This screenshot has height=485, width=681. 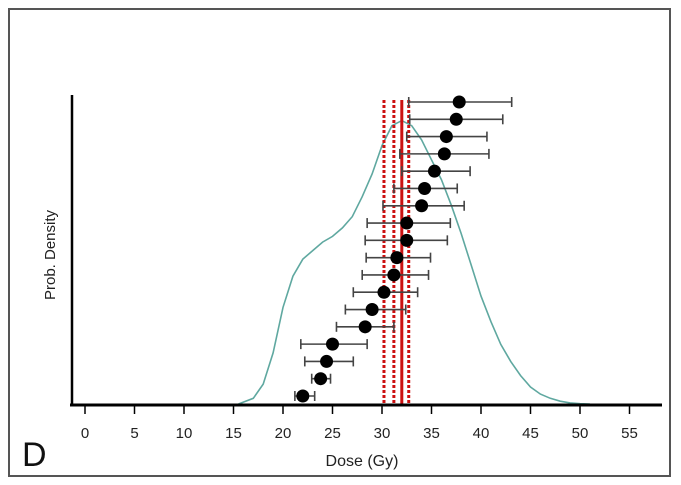 I want to click on x-tick-label: 20, so click(x=283, y=433).